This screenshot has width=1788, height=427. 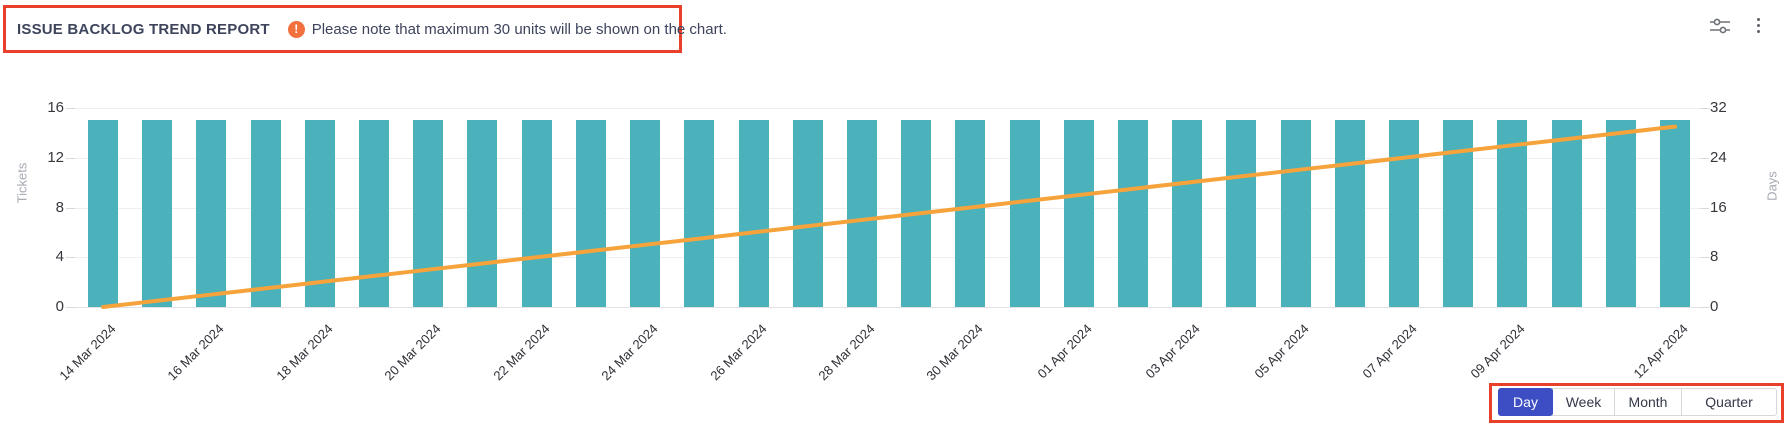 I want to click on period-selector-annotation, so click(x=1636, y=403).